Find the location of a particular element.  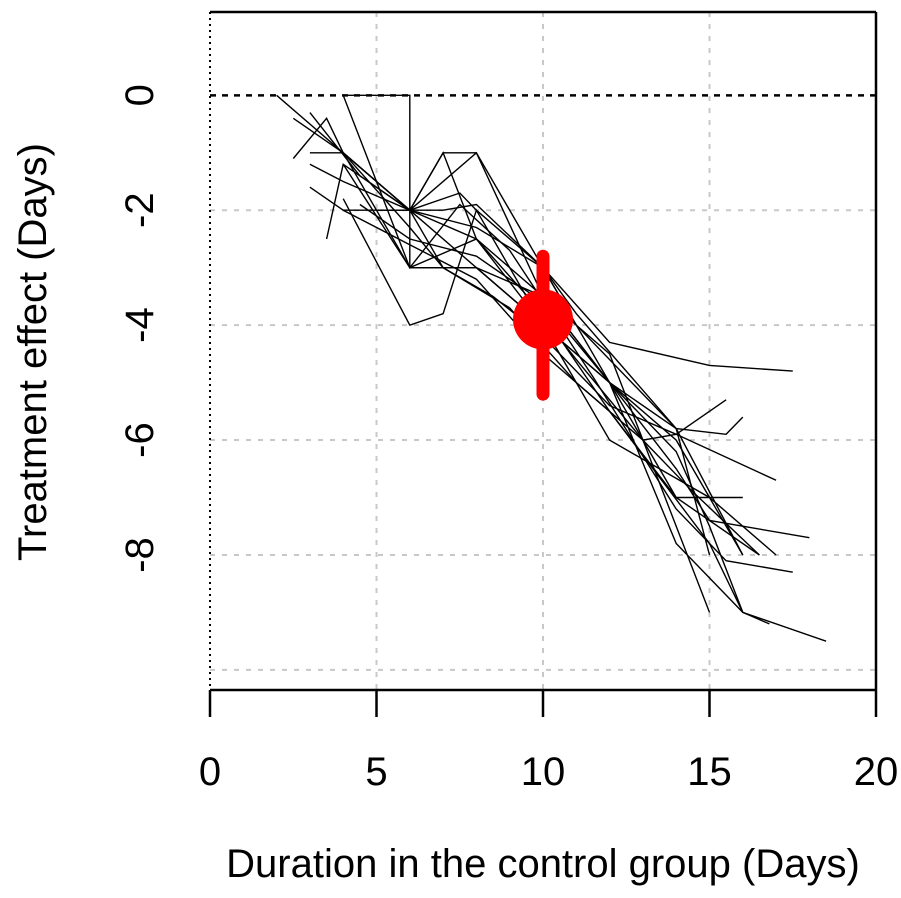

x-tick-labels: 0 5 10 15 20 is located at coordinates (548, 772).